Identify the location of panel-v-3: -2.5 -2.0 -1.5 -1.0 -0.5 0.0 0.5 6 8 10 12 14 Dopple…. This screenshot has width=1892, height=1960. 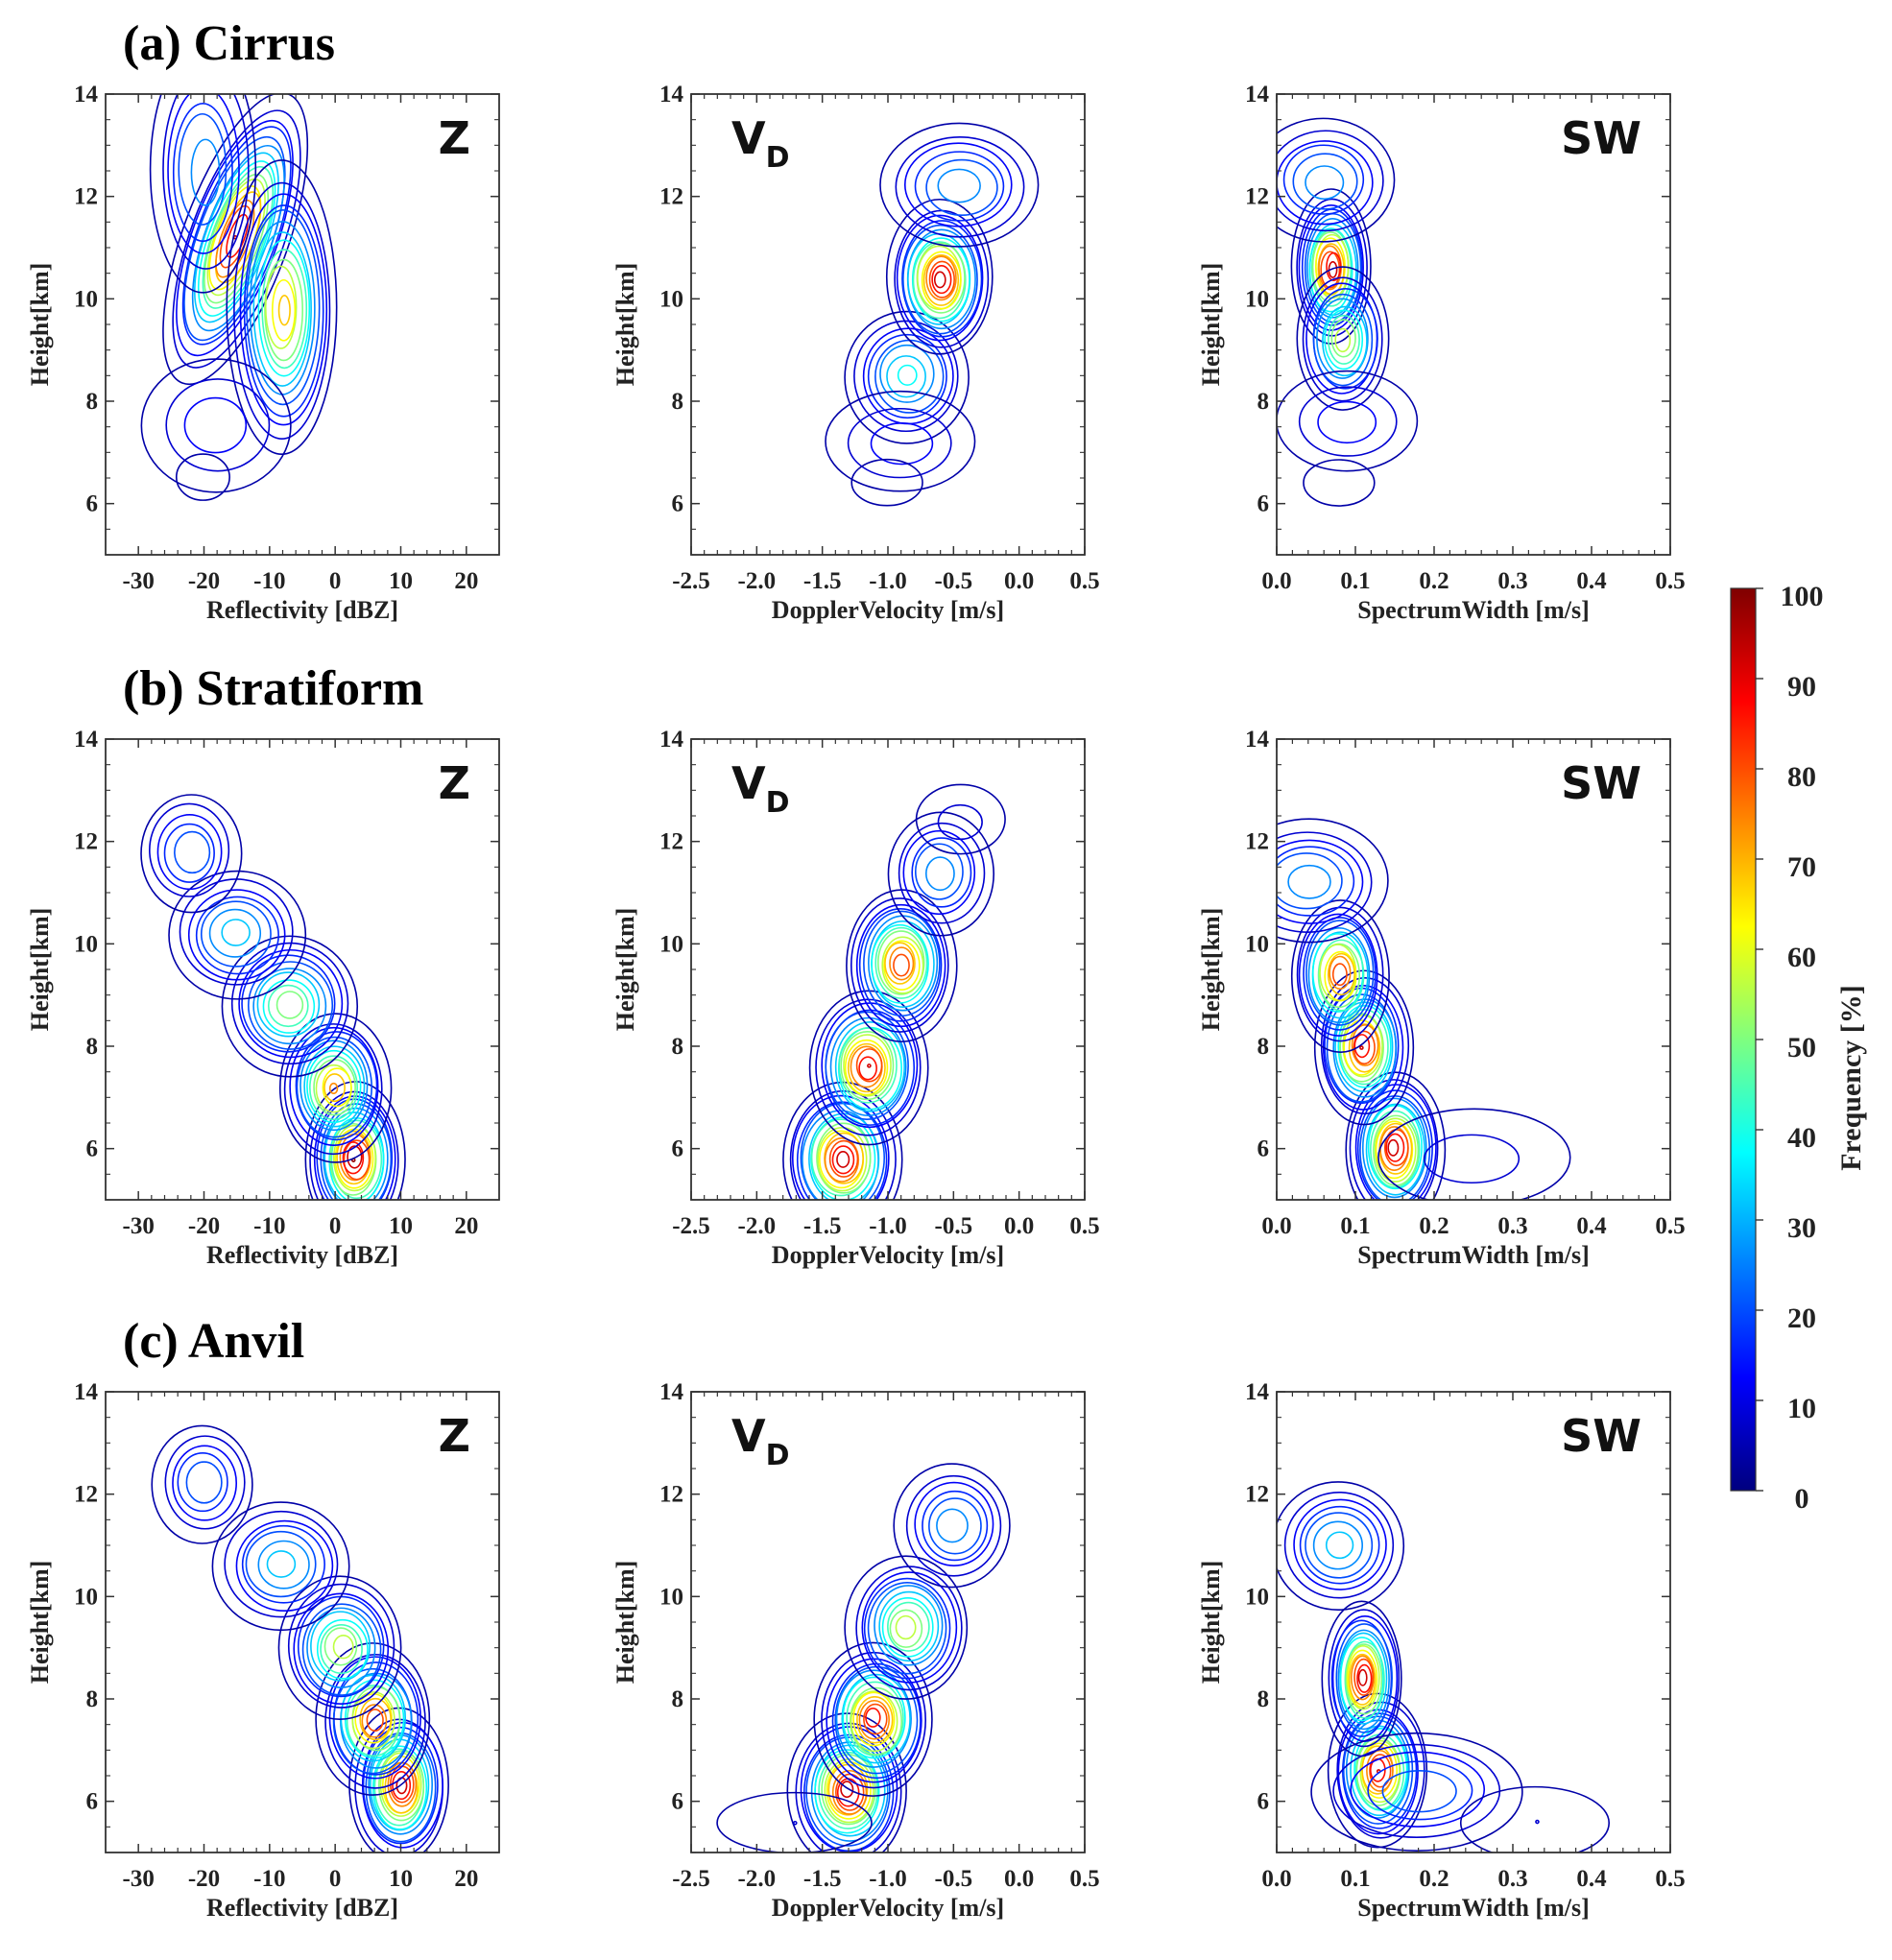
(855, 1650).